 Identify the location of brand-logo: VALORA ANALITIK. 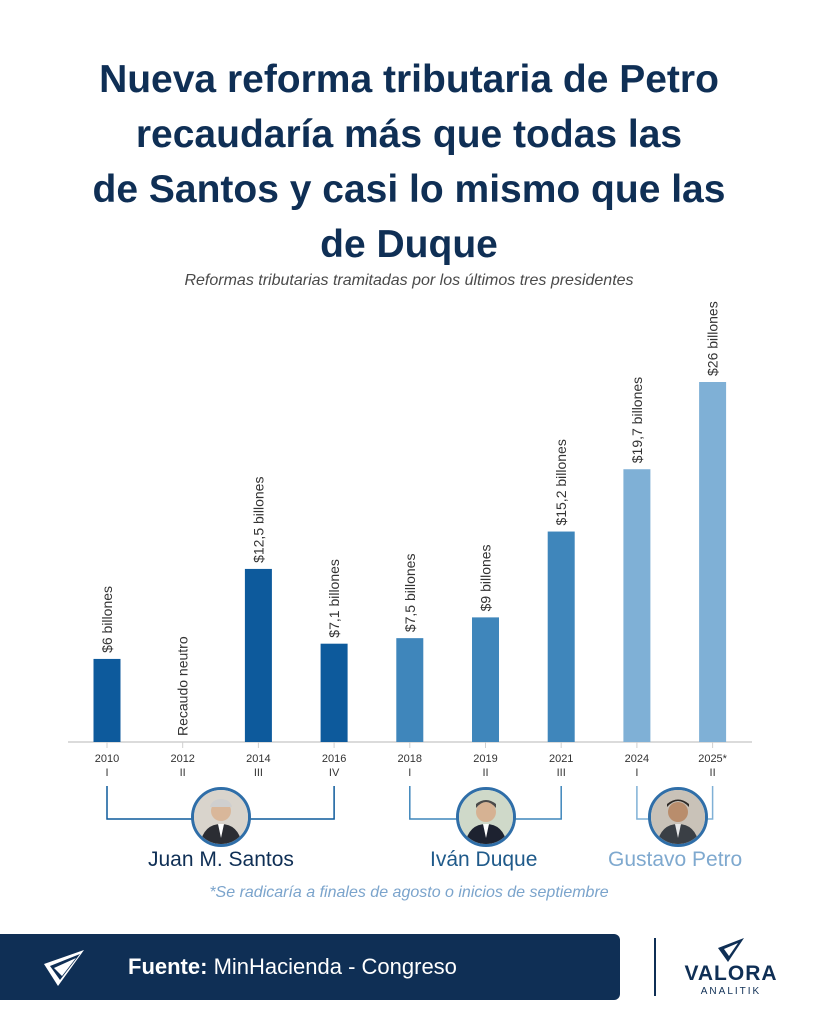
(731, 967).